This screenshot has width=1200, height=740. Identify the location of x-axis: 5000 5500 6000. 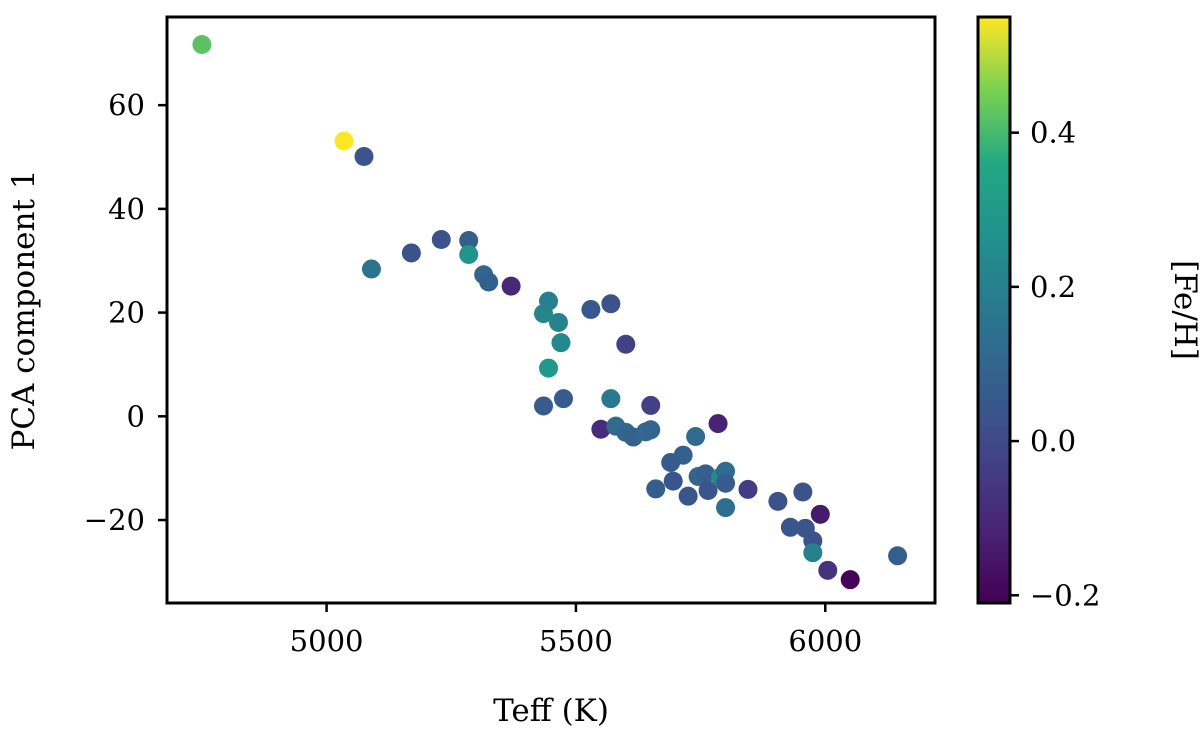
(576, 630).